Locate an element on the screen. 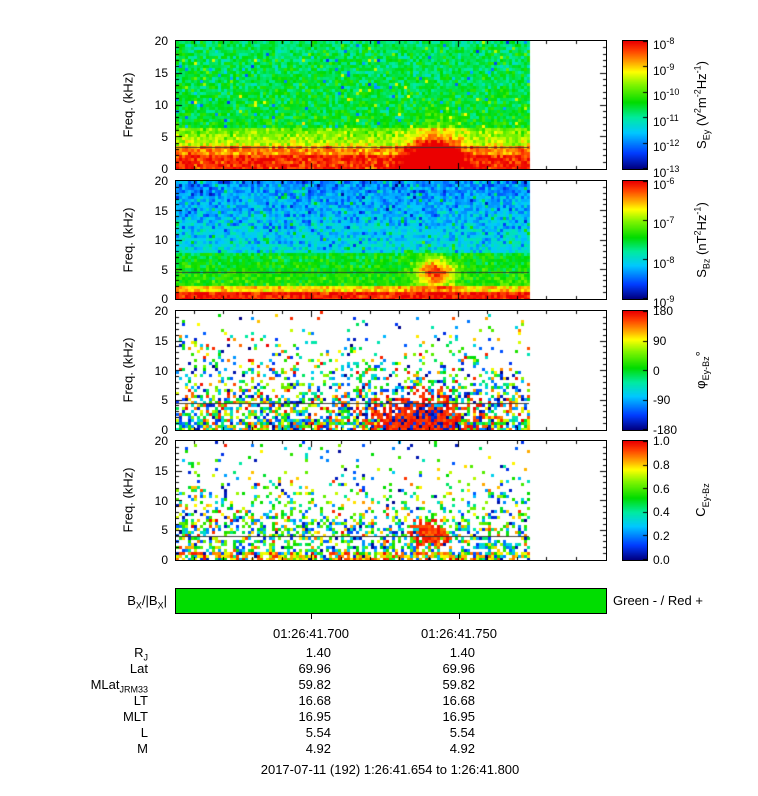  colorbar-tick-label: 10-12 is located at coordinates (666, 146).